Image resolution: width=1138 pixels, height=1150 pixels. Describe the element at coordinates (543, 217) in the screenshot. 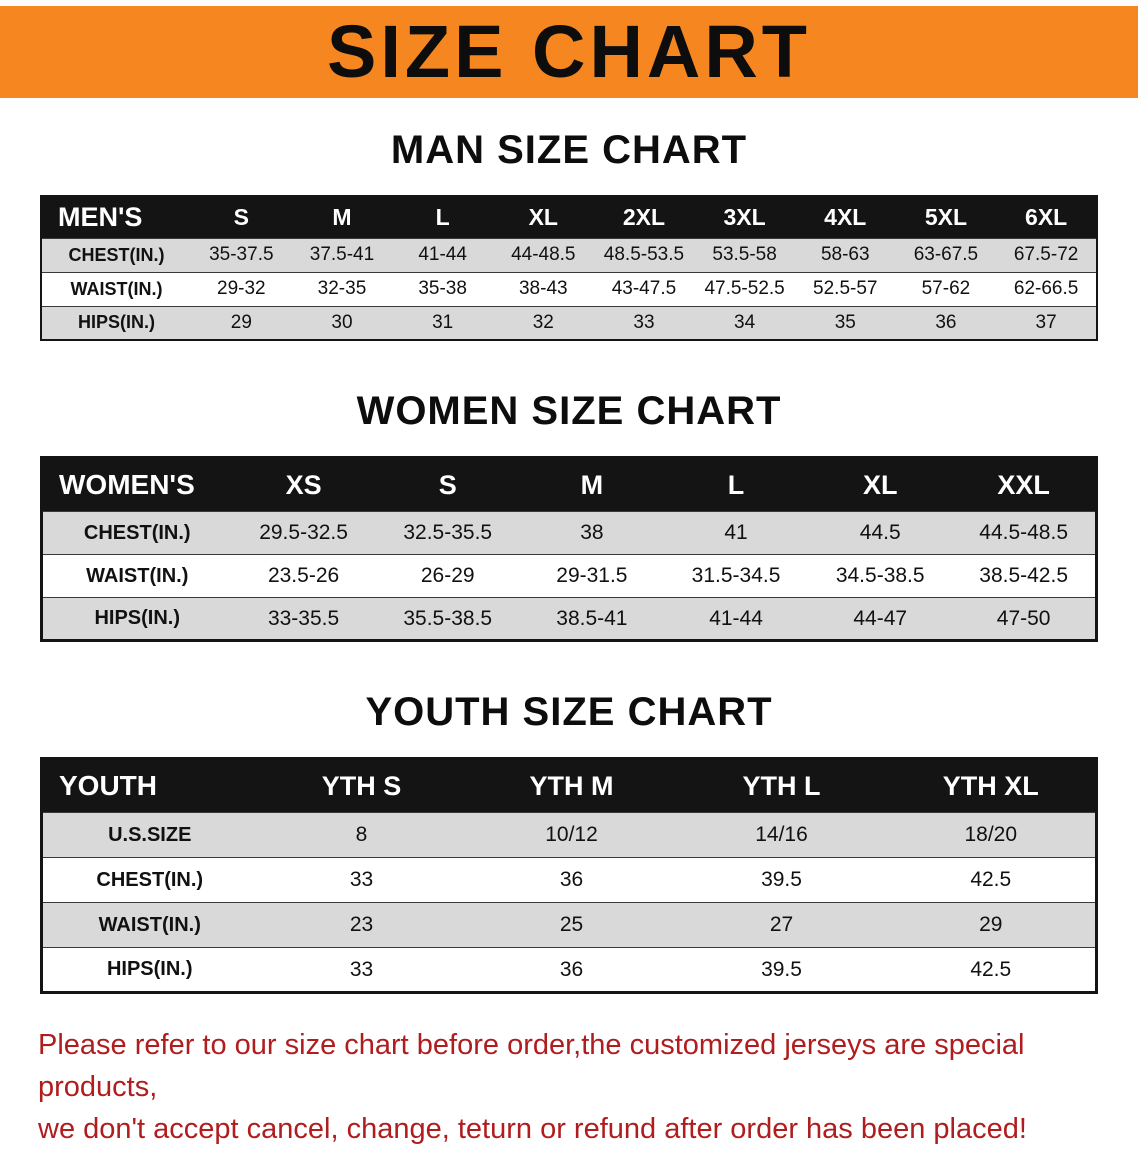

I see `column-header: XL` at that location.